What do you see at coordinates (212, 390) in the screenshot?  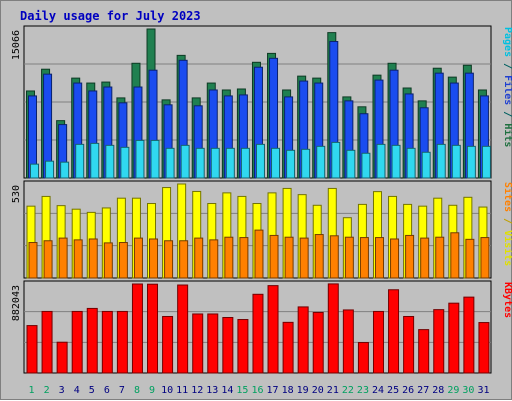 I see `day-label-13: 13` at bounding box center [212, 390].